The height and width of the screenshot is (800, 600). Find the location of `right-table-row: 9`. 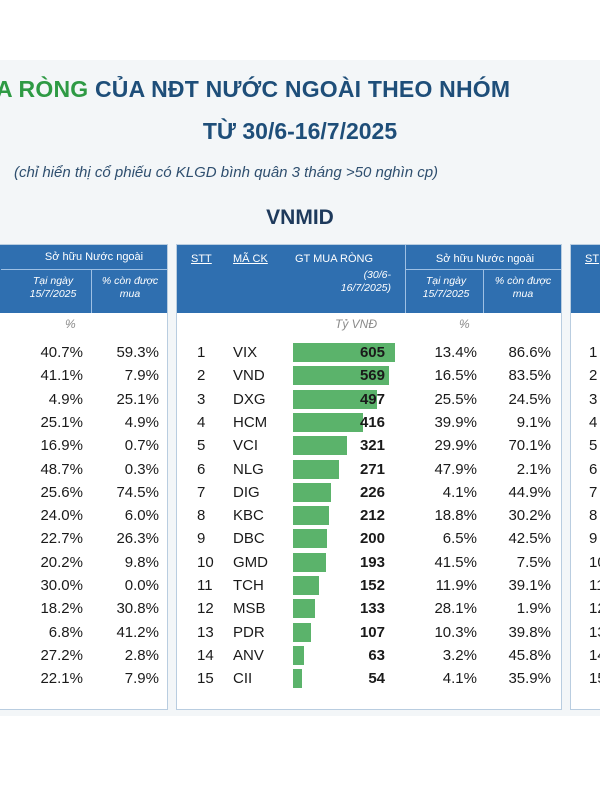

right-table-row: 9 is located at coordinates (585, 538).